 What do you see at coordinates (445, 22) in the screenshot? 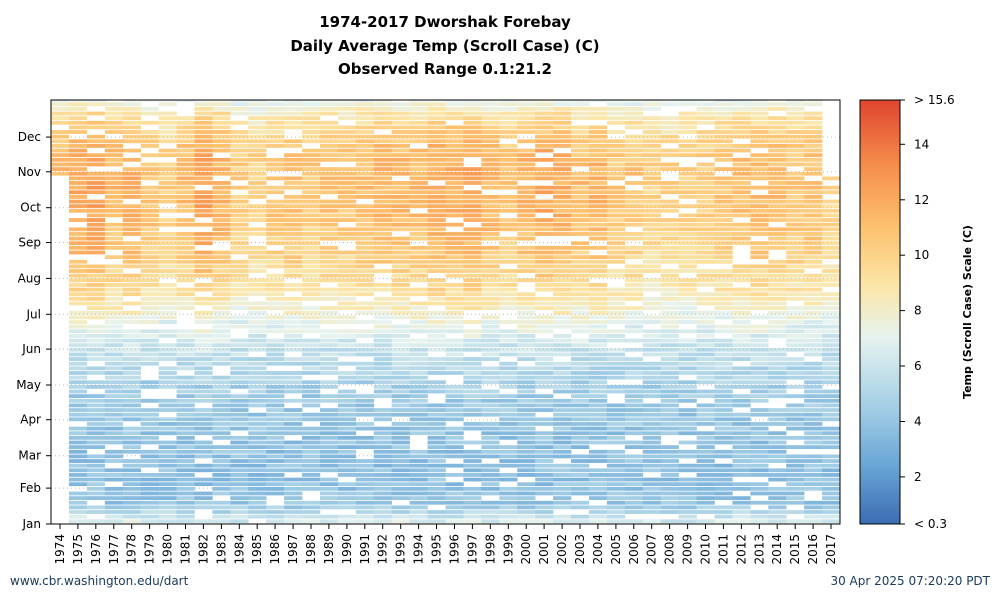
I see `chart-title: 1974-2017 Dworshak Forebay` at bounding box center [445, 22].